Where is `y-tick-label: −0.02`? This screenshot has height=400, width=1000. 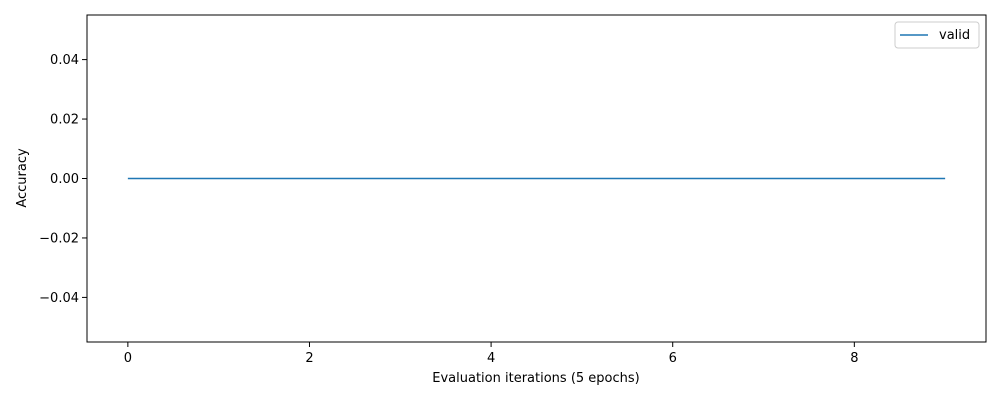 y-tick-label: −0.02 is located at coordinates (59, 238).